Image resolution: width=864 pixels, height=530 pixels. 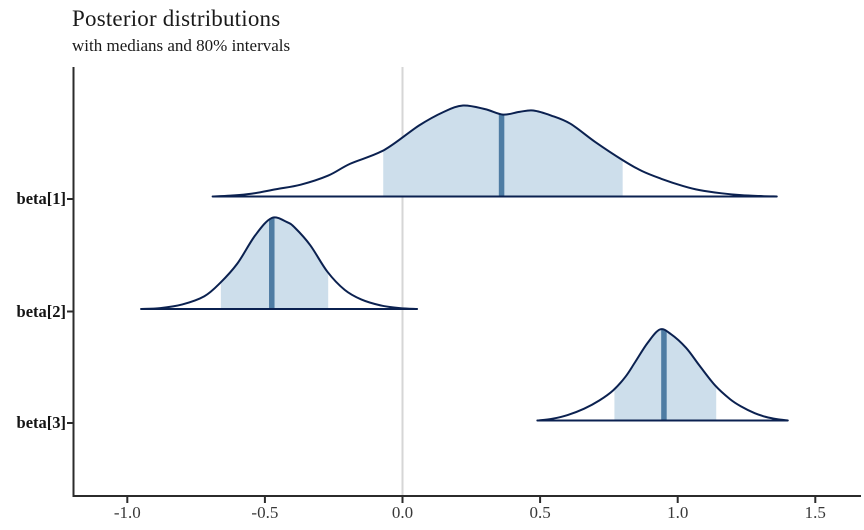 What do you see at coordinates (815, 512) in the screenshot?
I see `x-axis-tick-label: 1.5` at bounding box center [815, 512].